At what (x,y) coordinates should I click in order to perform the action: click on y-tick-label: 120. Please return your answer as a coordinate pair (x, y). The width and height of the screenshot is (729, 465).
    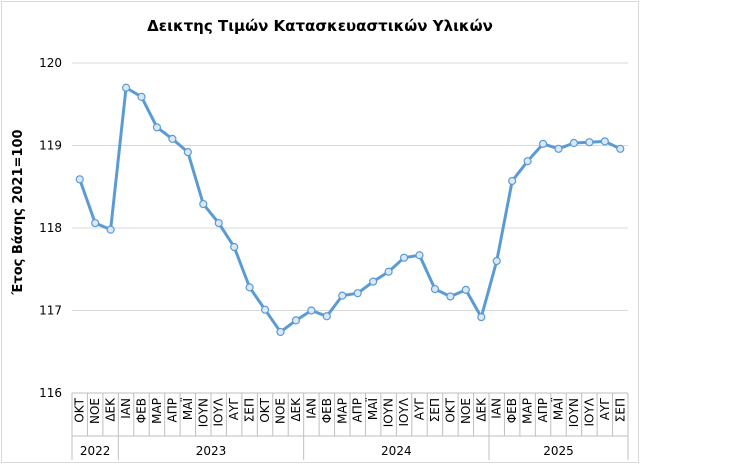
    Looking at the image, I should click on (50, 63).